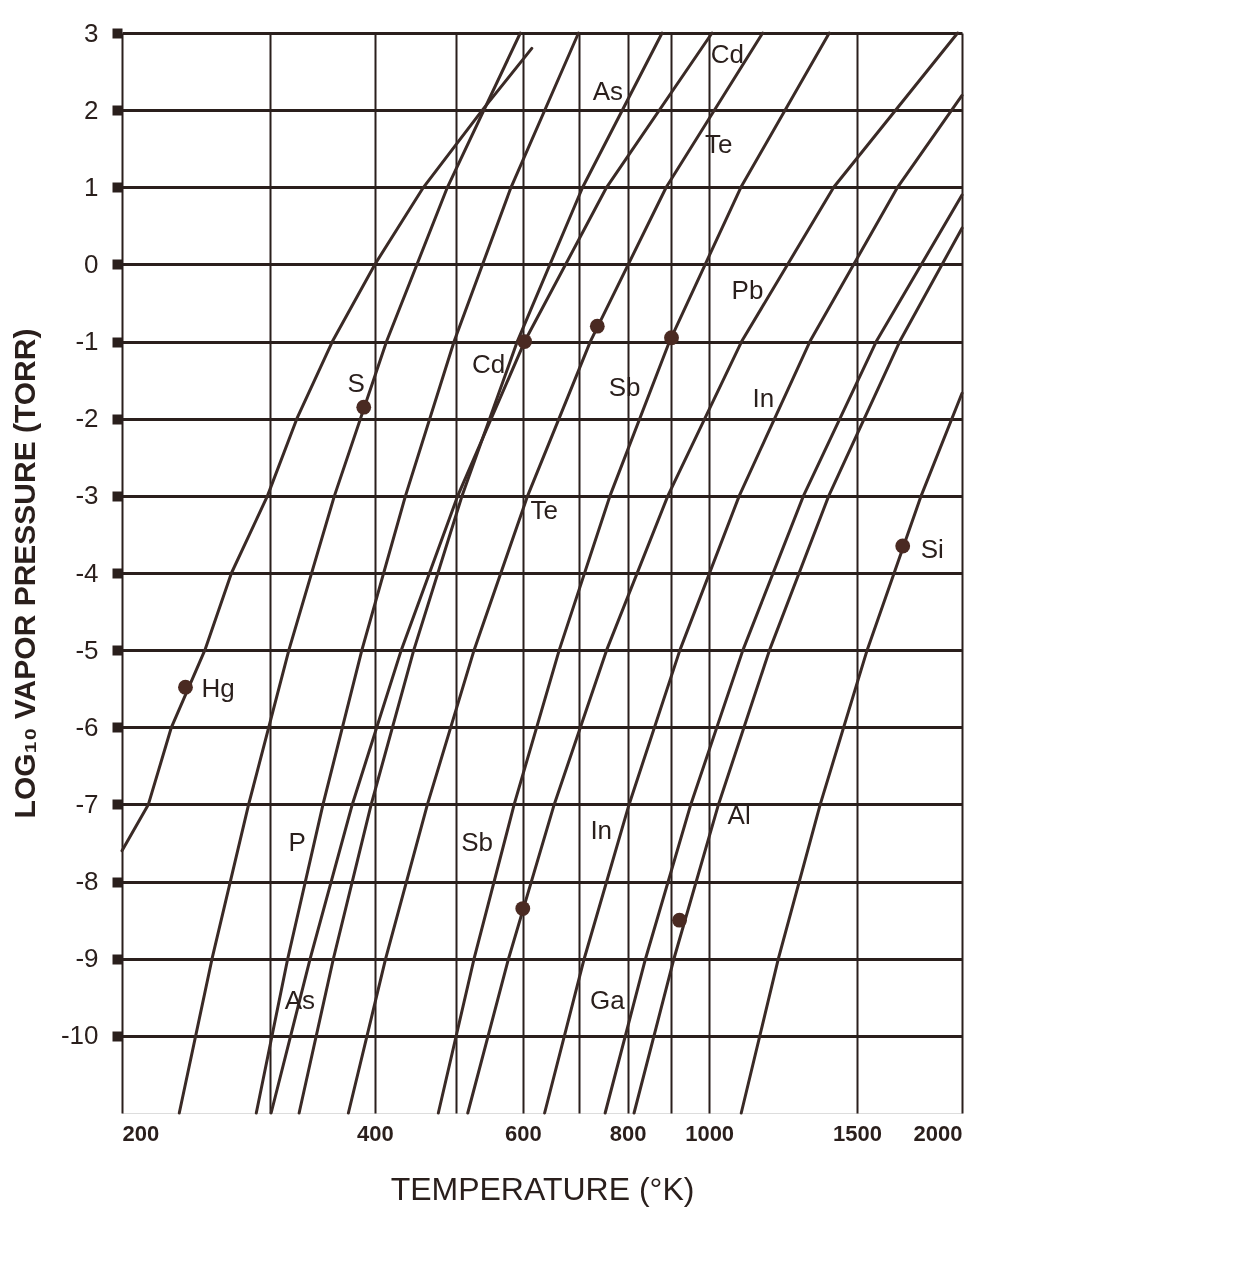 Image resolution: width=1258 pixels, height=1272 pixels. I want to click on text: Te, so click(544, 510).